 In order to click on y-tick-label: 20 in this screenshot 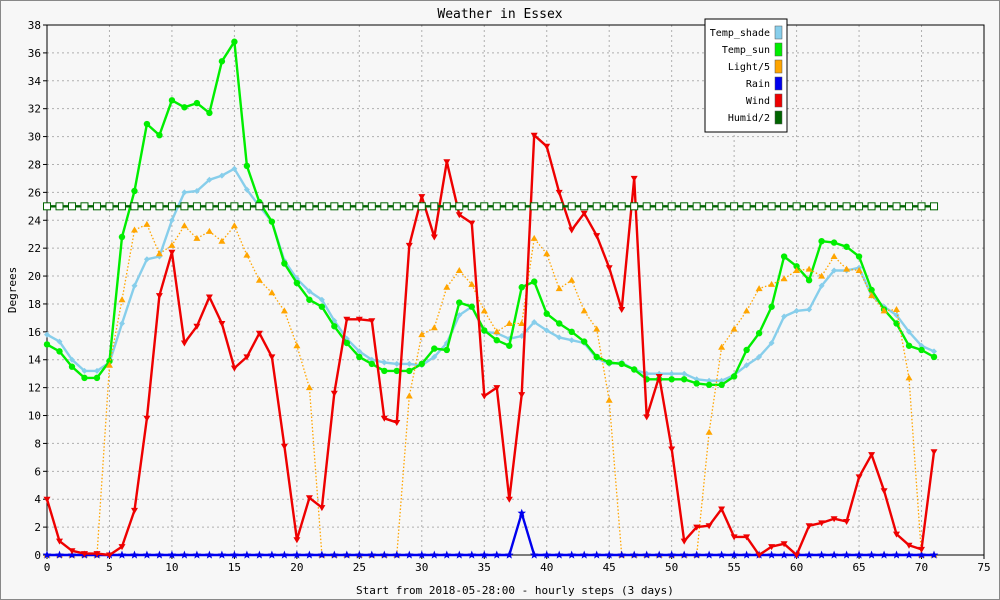, I will do `click(34, 276)`.